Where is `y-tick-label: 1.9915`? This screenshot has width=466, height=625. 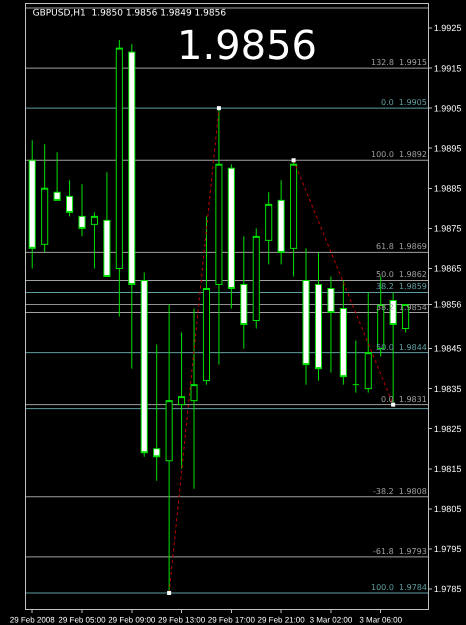
y-tick-label: 1.9915 is located at coordinates (448, 68).